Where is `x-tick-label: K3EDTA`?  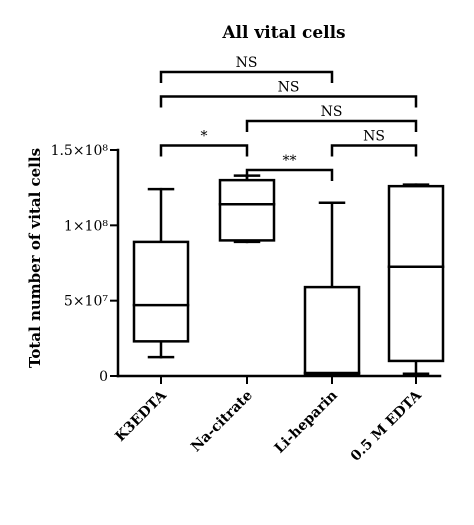
x-tick-label: K3EDTA is located at coordinates (141, 416).